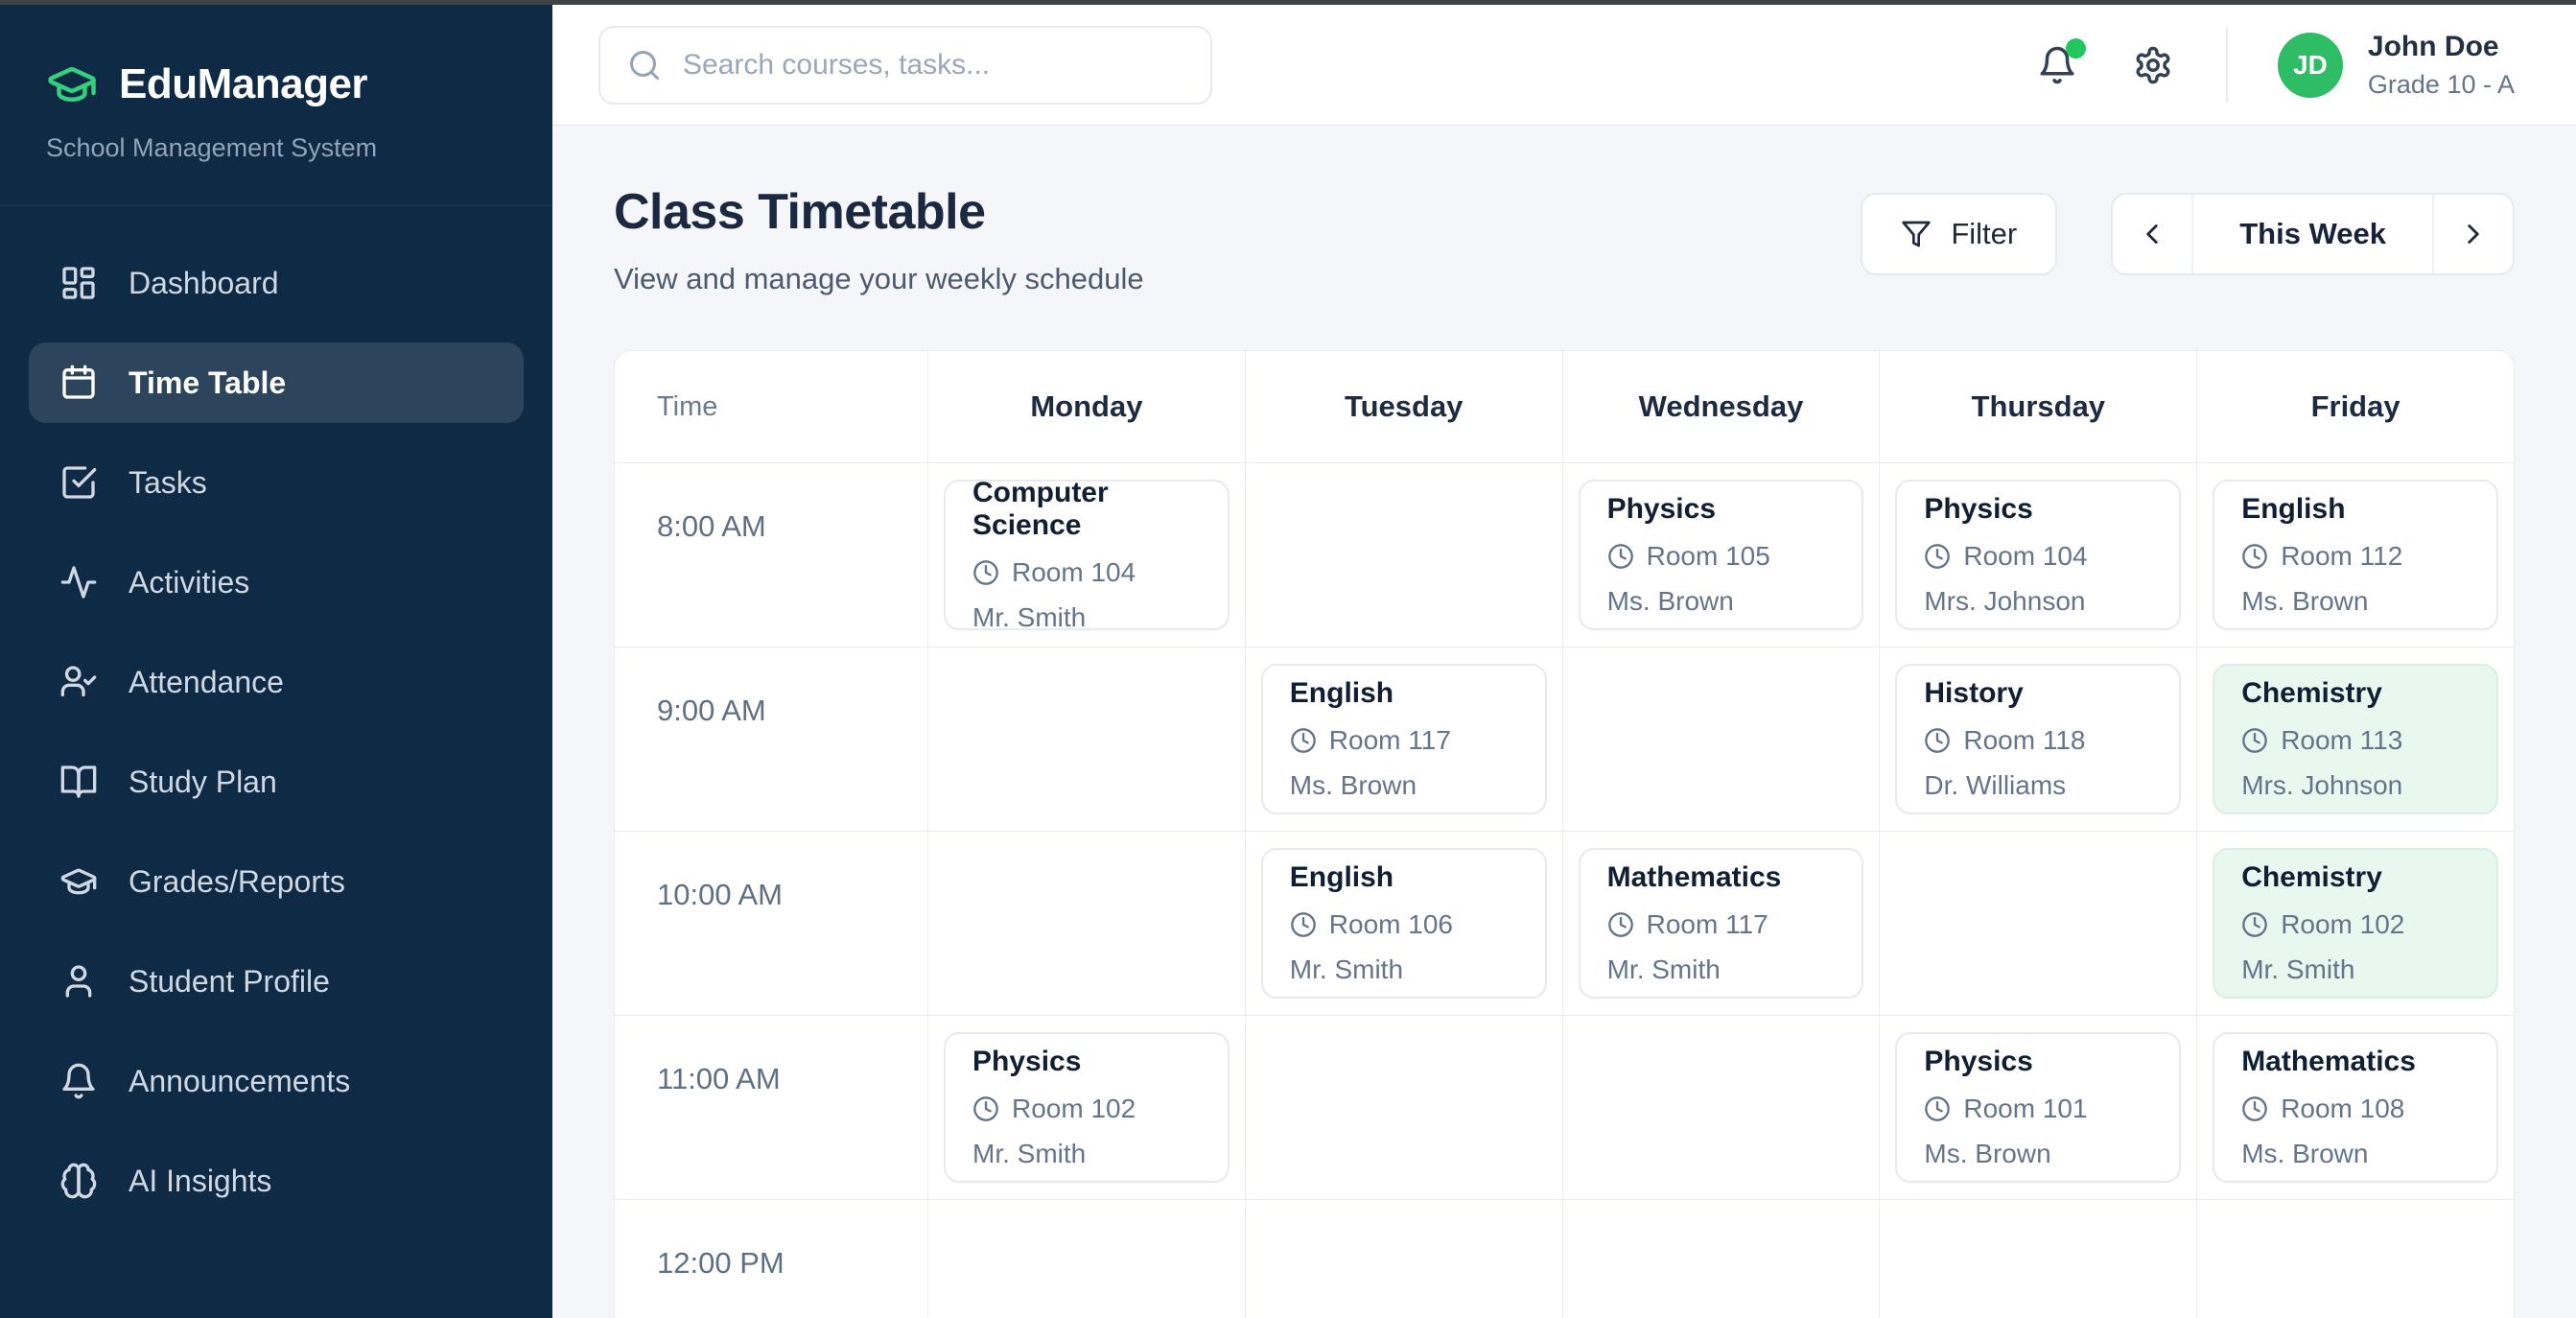  What do you see at coordinates (276, 582) in the screenshot?
I see `sidebar-item-activities: Activities` at bounding box center [276, 582].